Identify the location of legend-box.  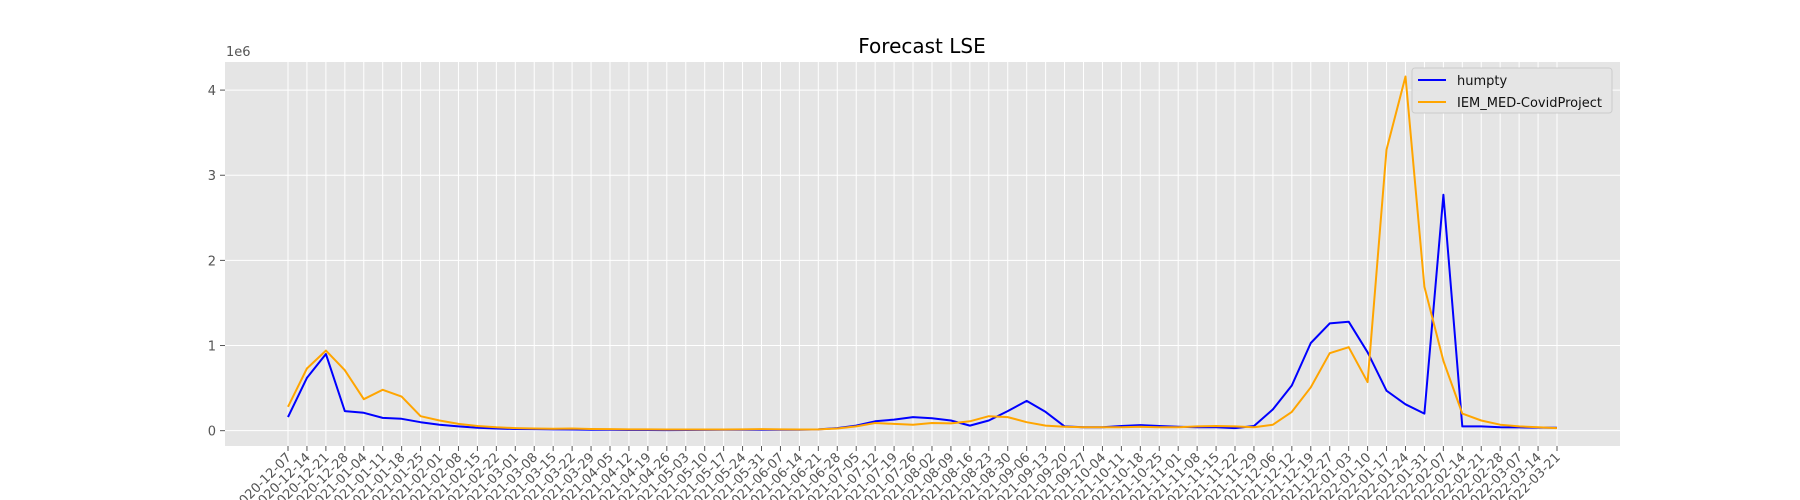
(1512, 90).